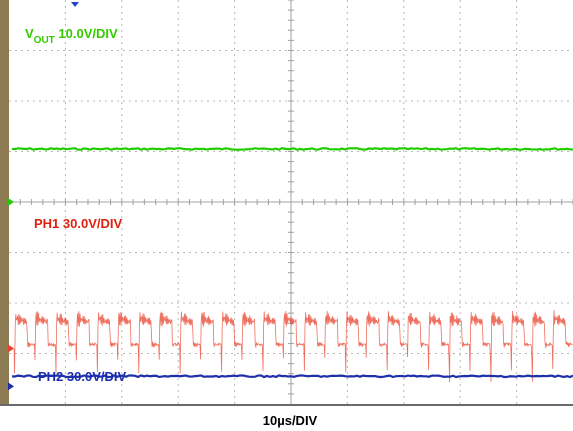 This screenshot has width=573, height=431. What do you see at coordinates (292, 149) in the screenshot?
I see `vout-trace` at bounding box center [292, 149].